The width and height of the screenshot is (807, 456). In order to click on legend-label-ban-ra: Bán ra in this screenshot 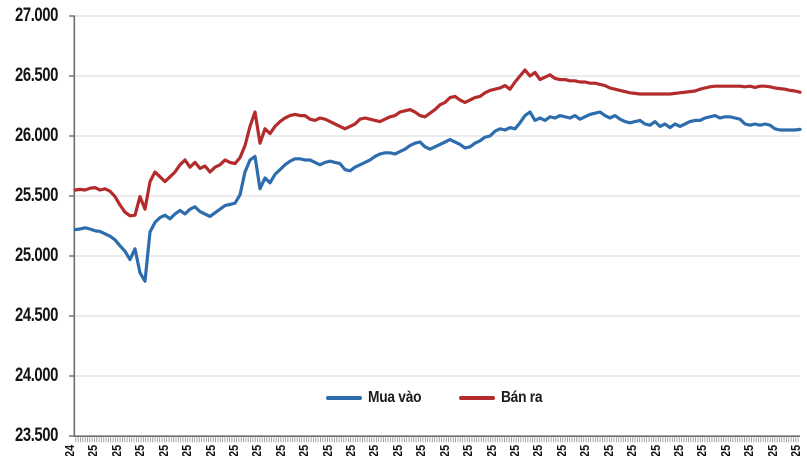, I will do `click(522, 397)`.